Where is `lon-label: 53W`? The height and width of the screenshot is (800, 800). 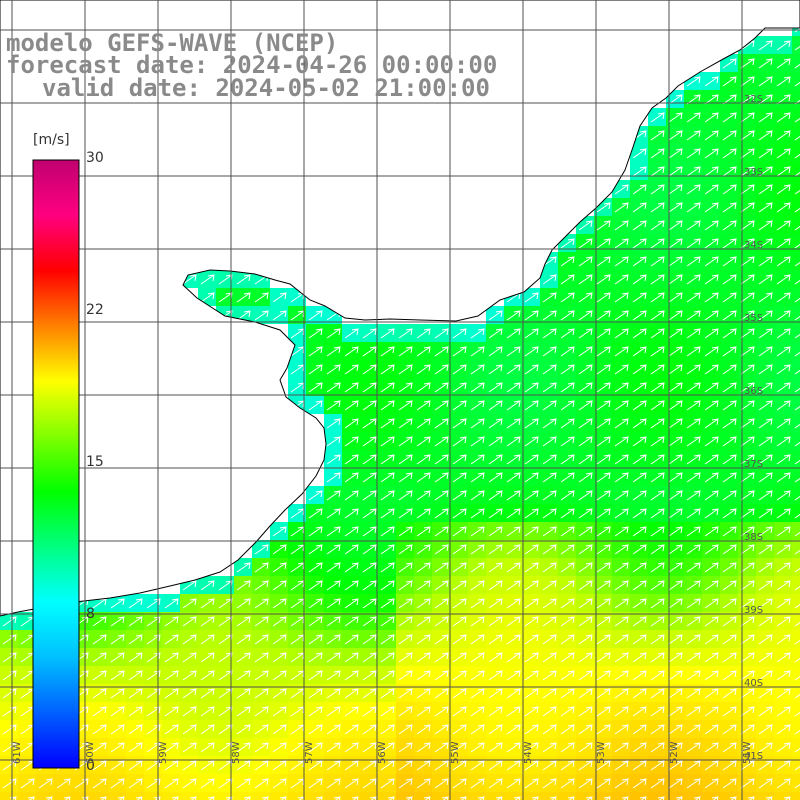 lon-label: 53W is located at coordinates (601, 752).